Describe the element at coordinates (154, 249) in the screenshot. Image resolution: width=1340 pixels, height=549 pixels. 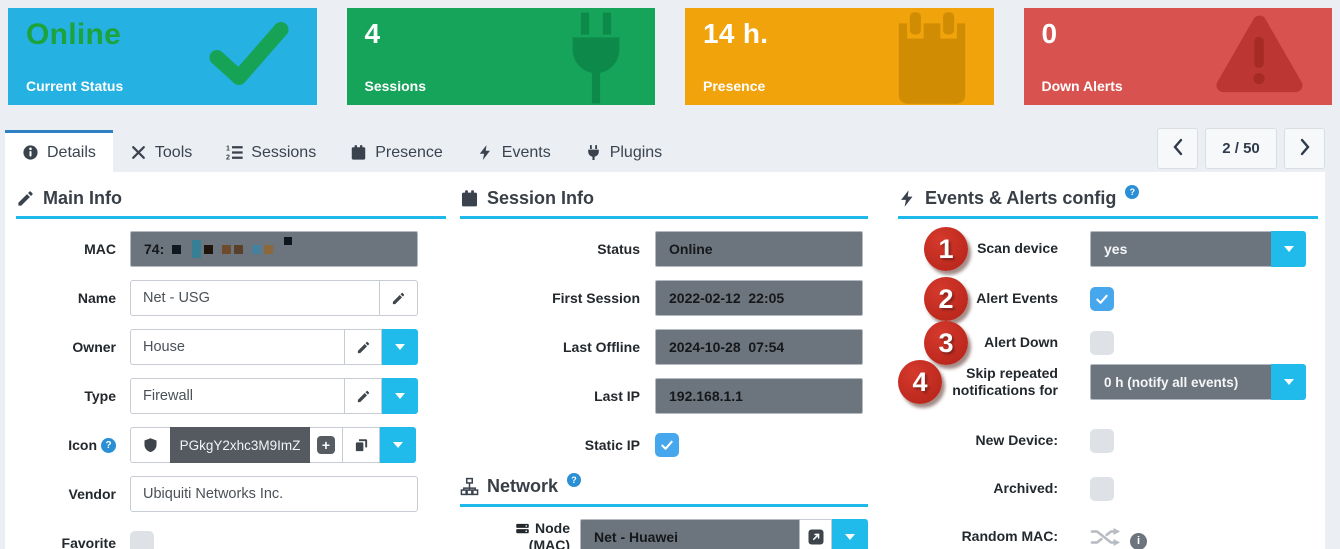
I see `mac-prefix: 74:` at that location.